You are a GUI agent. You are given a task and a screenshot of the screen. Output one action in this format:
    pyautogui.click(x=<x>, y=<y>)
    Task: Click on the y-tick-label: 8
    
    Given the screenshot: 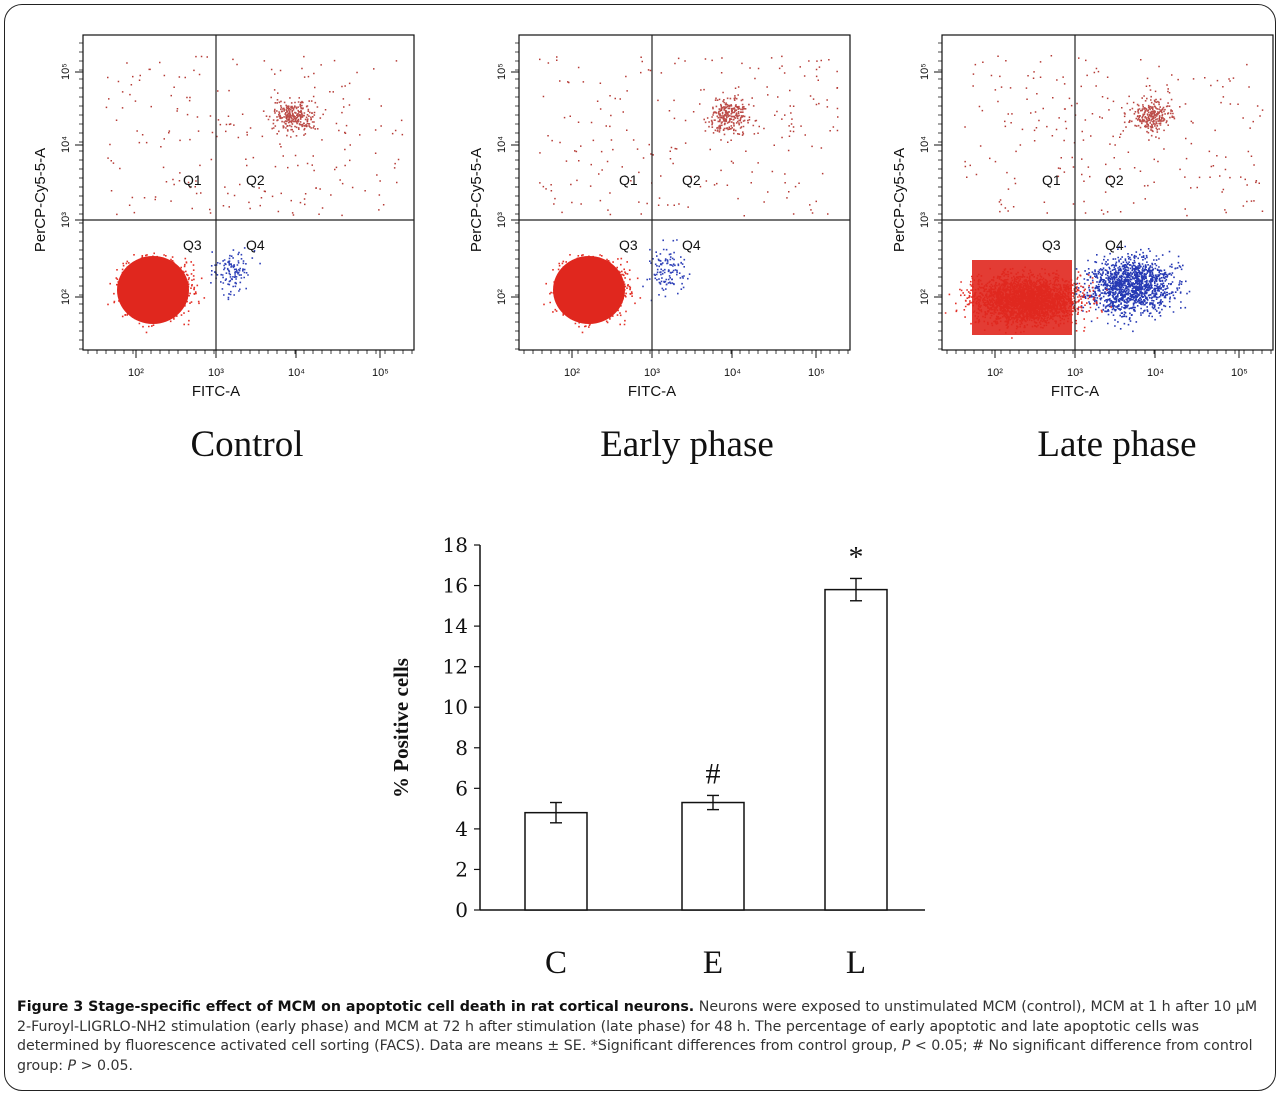 What is the action you would take?
    pyautogui.click(x=461, y=748)
    